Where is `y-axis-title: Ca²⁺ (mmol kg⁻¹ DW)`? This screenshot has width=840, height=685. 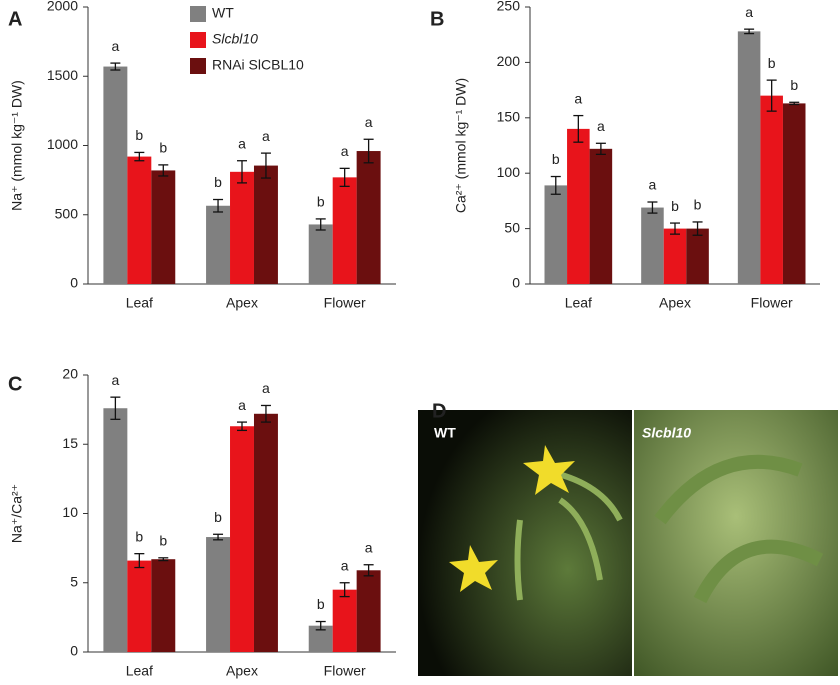 y-axis-title: Ca²⁺ (mmol kg⁻¹ DW) is located at coordinates (461, 145).